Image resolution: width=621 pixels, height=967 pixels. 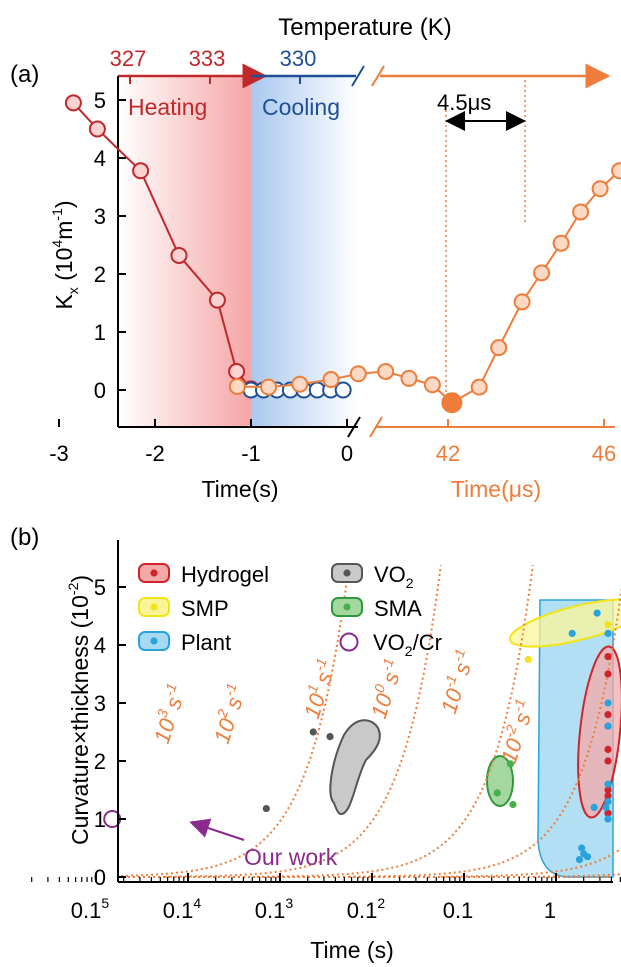 I want to click on rate-label-exp: -1, so click(x=450, y=681).